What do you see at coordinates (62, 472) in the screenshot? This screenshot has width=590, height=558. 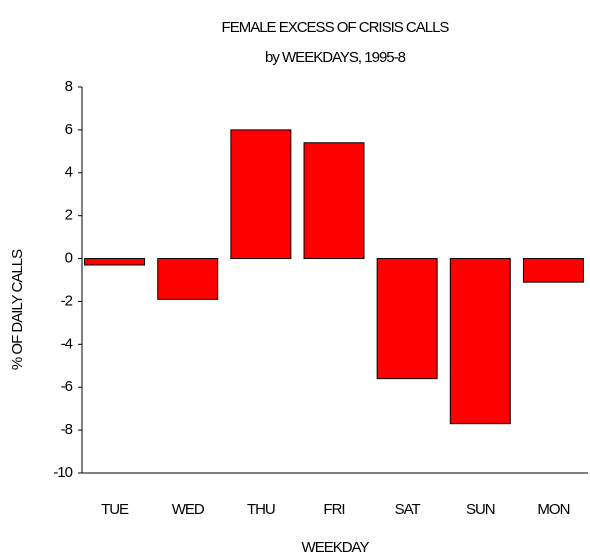 I see `y-tick-label: -10` at bounding box center [62, 472].